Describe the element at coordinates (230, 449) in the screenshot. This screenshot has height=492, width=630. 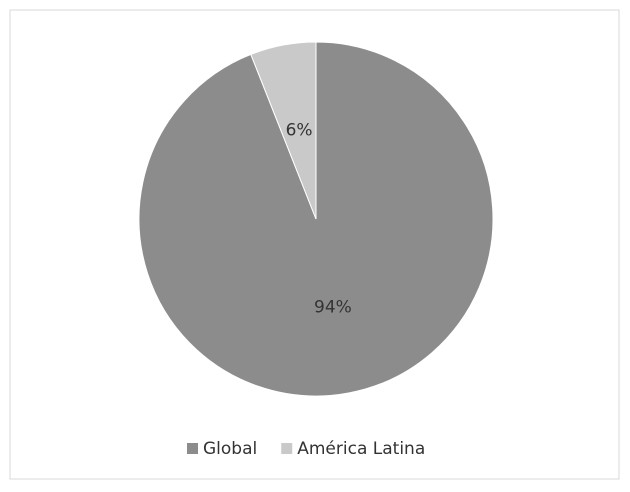
I see `legend-label: Global` at that location.